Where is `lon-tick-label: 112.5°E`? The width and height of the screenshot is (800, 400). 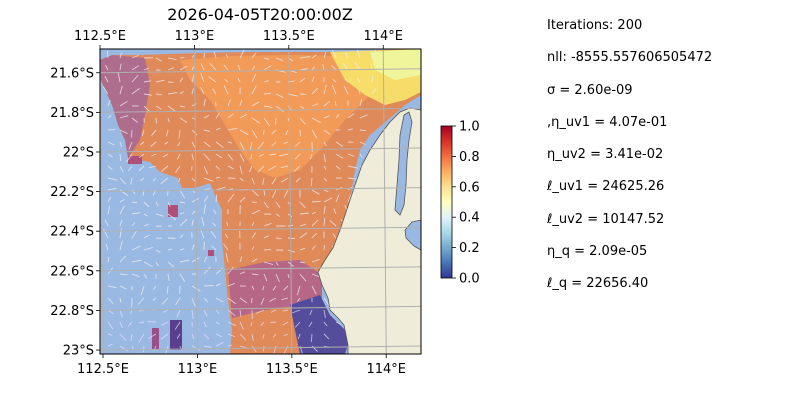
lon-tick-label: 112.5°E is located at coordinates (103, 369).